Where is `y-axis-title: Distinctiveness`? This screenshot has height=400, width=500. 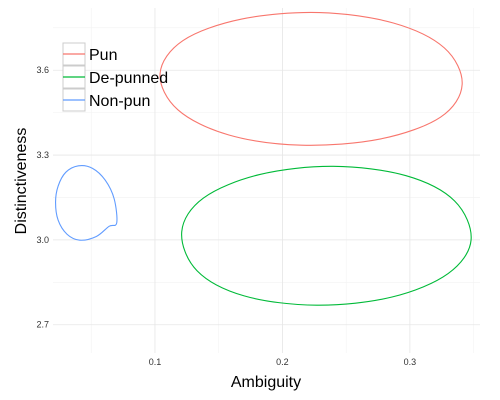 y-axis-title: Distinctiveness is located at coordinates (21, 181).